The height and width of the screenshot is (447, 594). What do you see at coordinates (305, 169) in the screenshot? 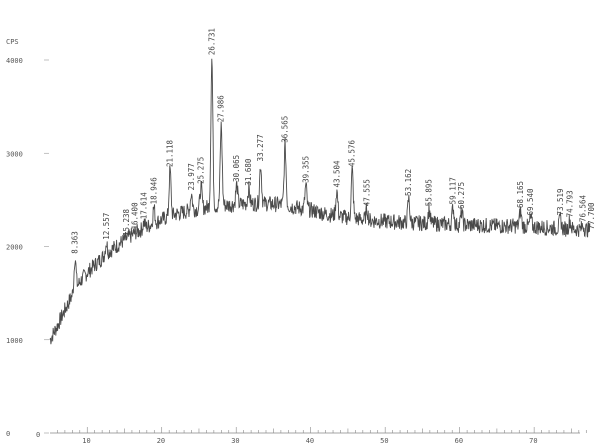
I see `peak-label: 39.355` at bounding box center [305, 169].